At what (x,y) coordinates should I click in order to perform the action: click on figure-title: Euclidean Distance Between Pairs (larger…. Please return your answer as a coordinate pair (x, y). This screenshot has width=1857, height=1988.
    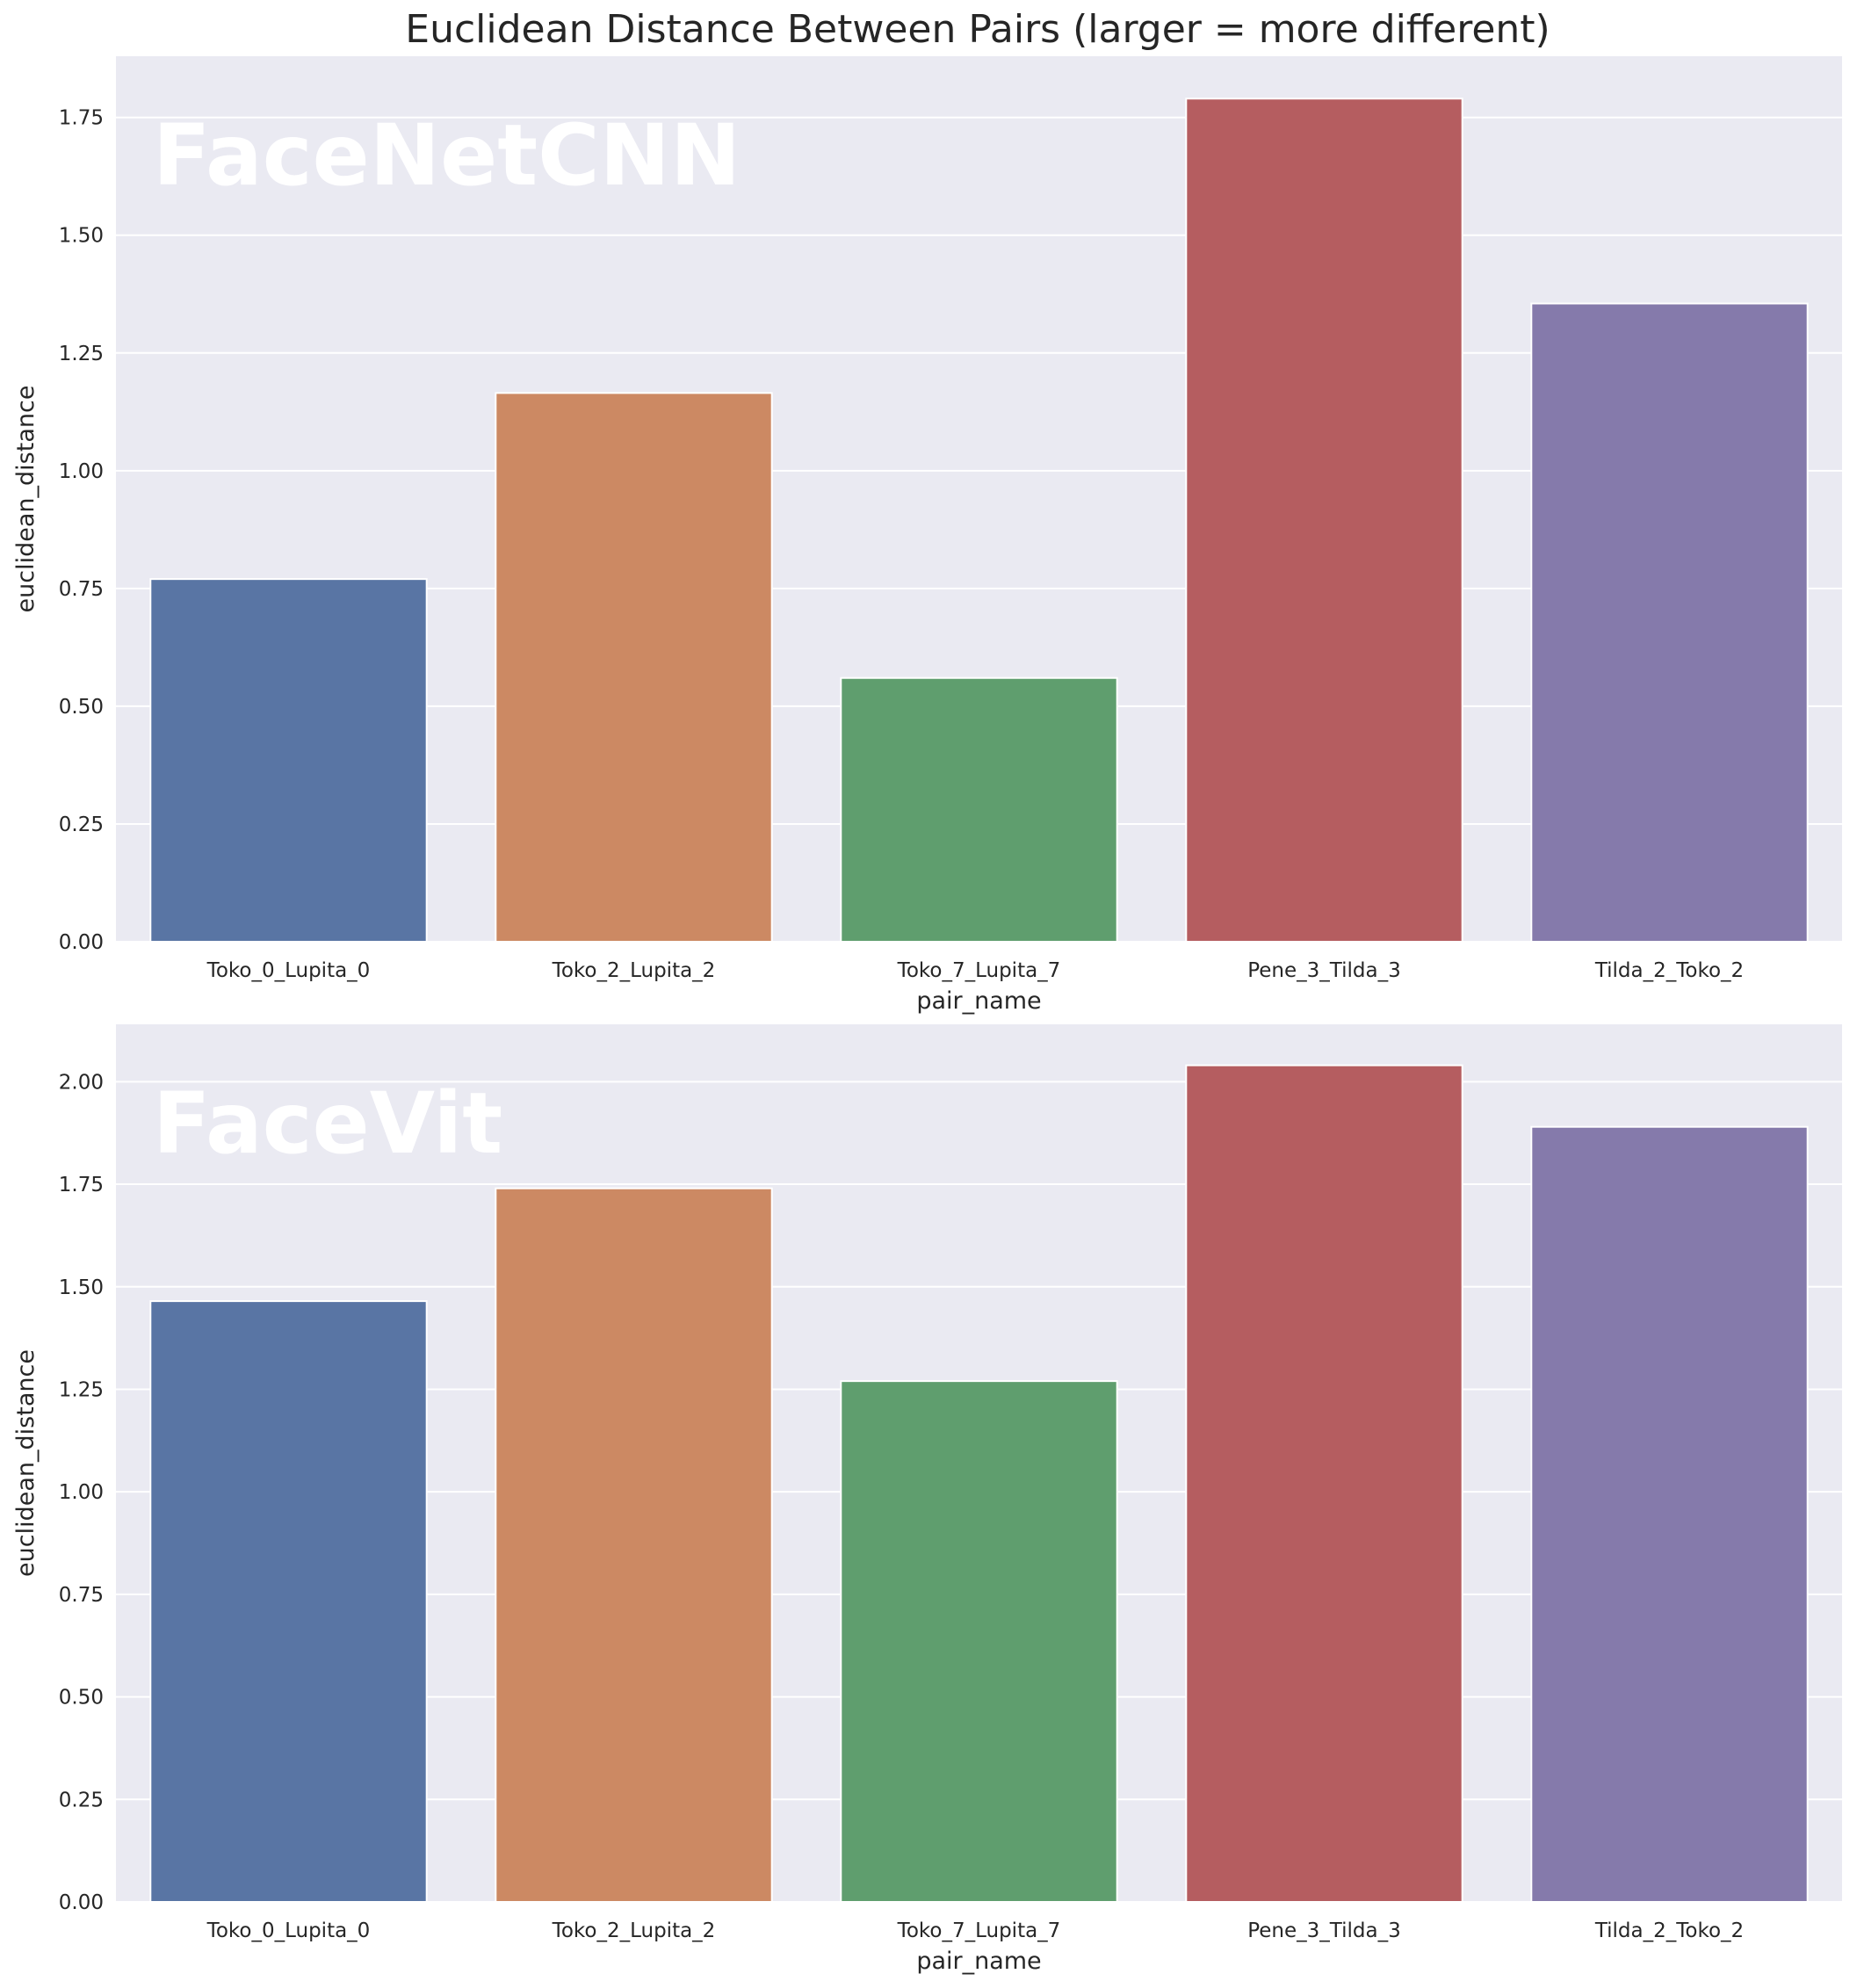
    Looking at the image, I should click on (978, 29).